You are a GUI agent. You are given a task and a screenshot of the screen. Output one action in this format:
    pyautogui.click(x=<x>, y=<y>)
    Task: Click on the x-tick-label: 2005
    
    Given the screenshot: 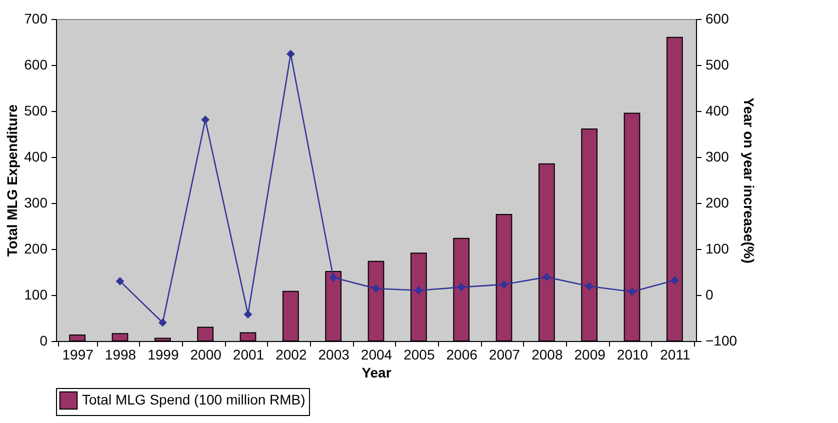 What is the action you would take?
    pyautogui.click(x=419, y=354)
    